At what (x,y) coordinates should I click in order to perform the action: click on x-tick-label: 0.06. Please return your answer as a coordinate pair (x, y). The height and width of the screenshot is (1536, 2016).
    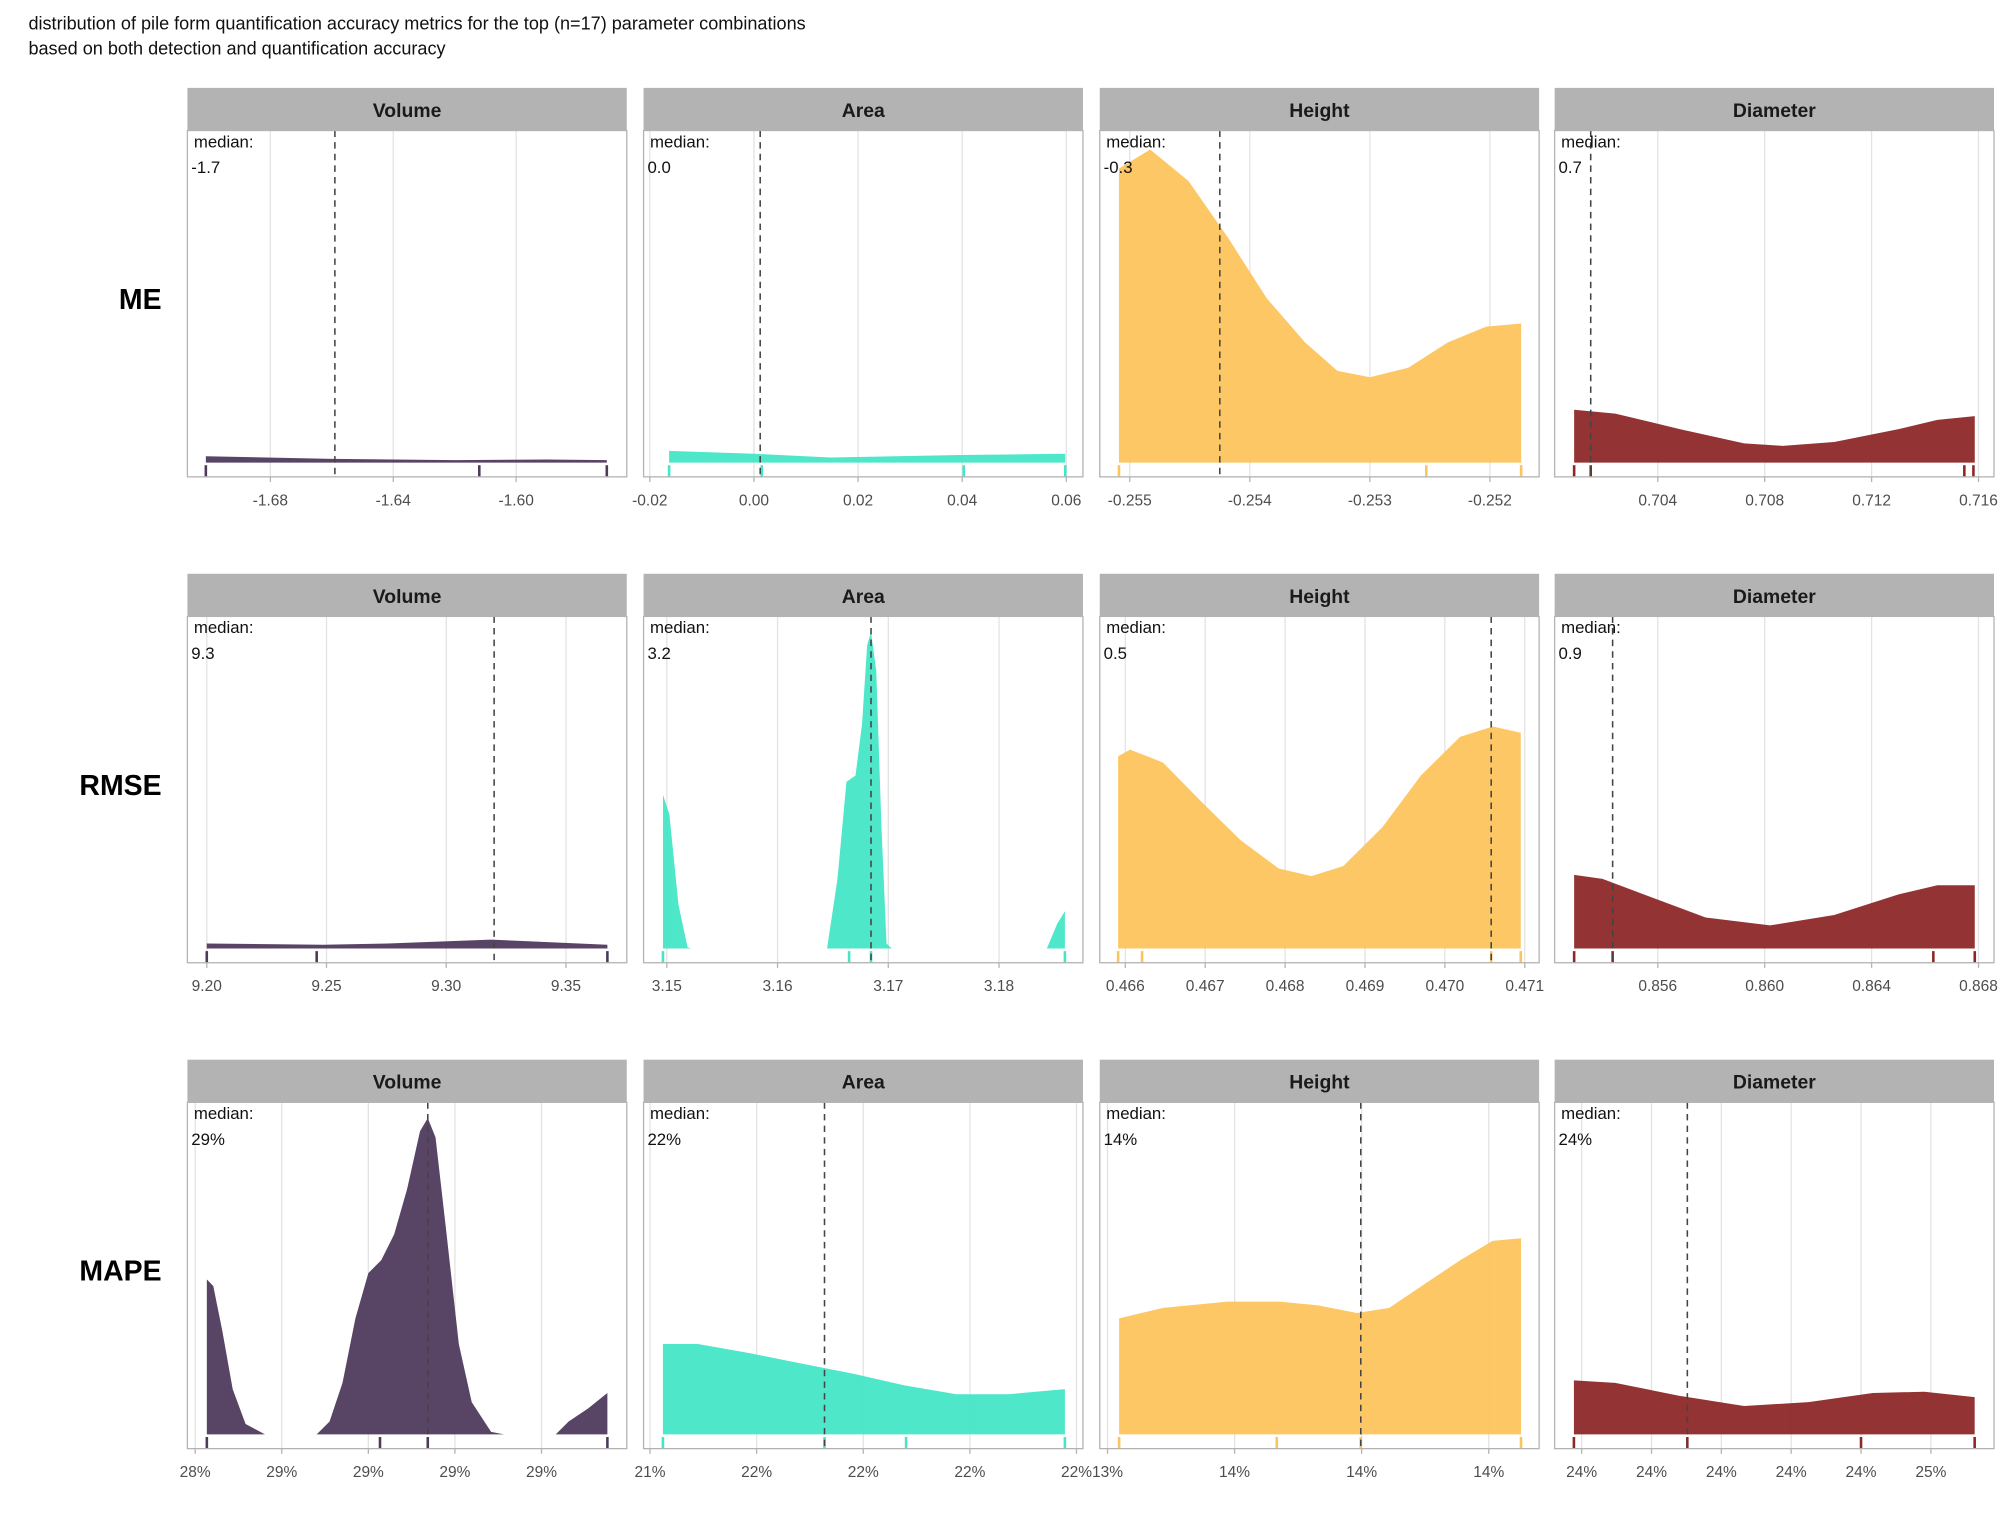
    Looking at the image, I should click on (1066, 500).